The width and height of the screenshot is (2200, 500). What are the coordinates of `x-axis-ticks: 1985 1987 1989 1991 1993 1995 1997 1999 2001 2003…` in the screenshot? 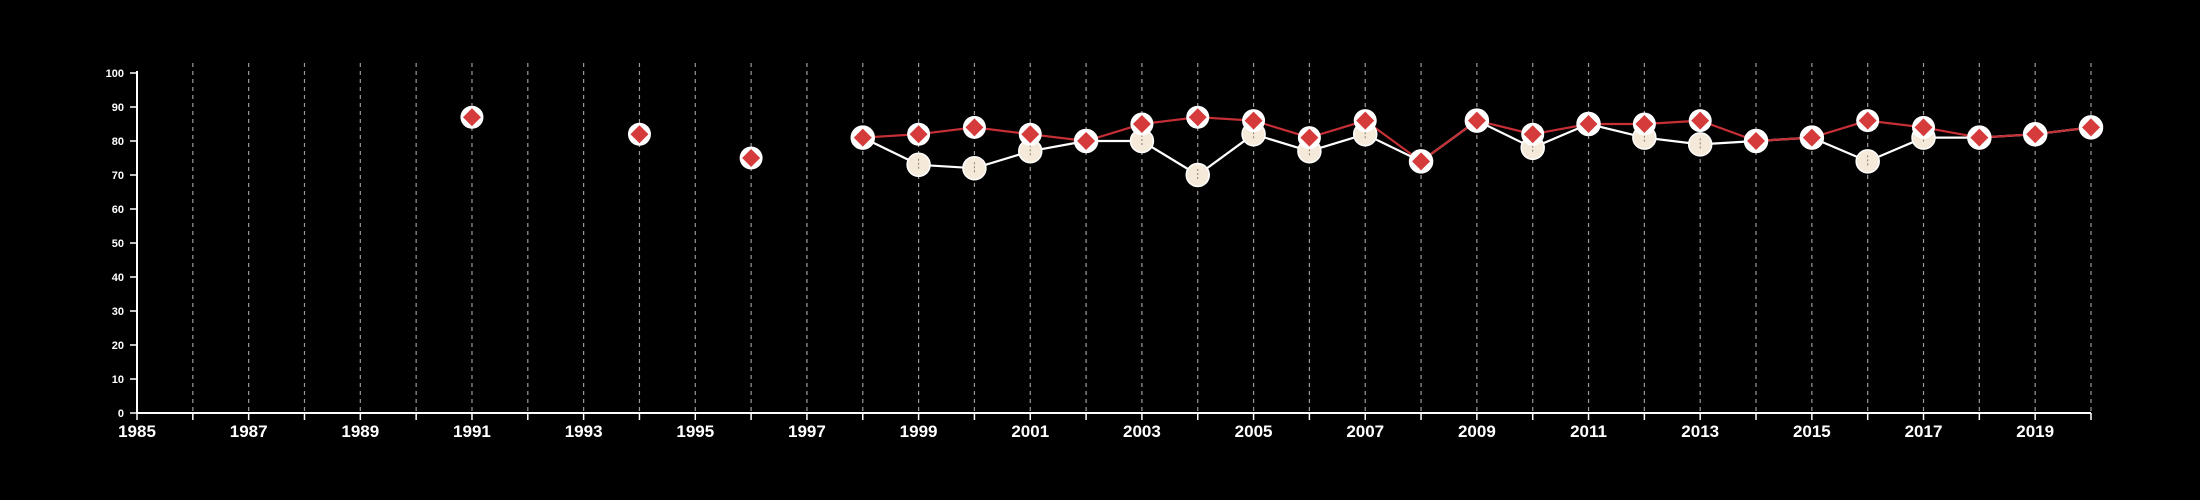 It's located at (1105, 427).